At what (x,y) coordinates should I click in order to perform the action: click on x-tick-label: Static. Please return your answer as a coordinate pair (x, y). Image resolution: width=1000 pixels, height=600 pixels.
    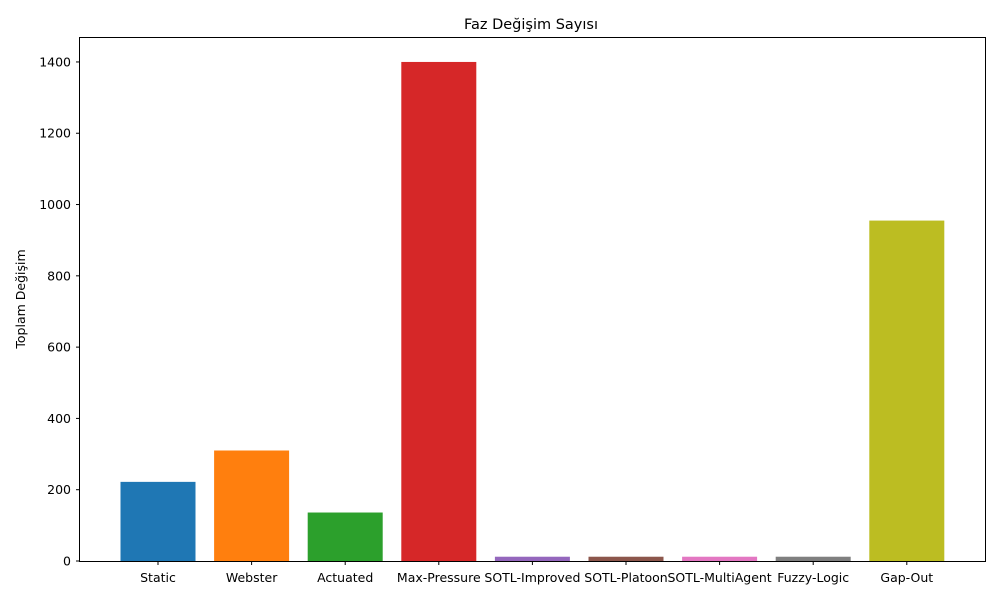
    Looking at the image, I should click on (158, 577).